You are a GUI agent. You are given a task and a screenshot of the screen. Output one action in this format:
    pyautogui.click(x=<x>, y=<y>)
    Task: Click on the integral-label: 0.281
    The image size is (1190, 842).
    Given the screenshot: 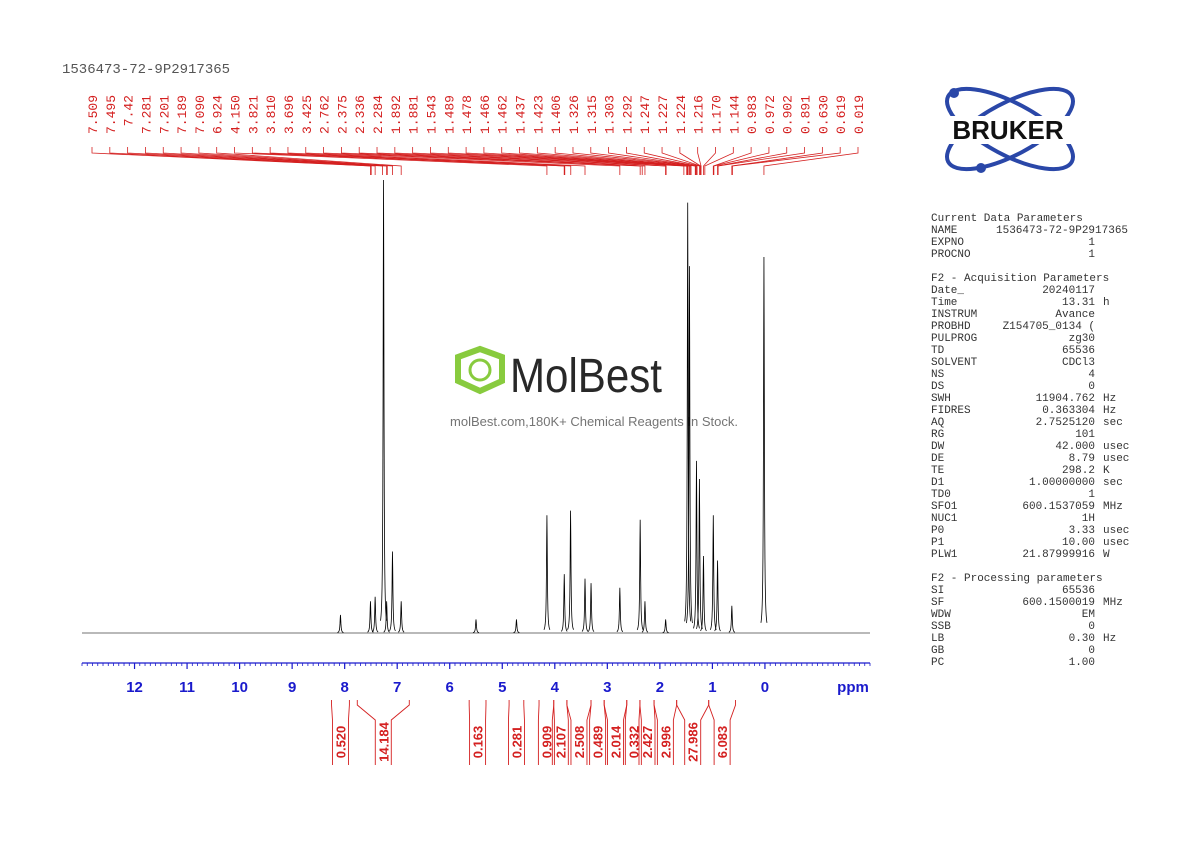 What is the action you would take?
    pyautogui.click(x=516, y=742)
    